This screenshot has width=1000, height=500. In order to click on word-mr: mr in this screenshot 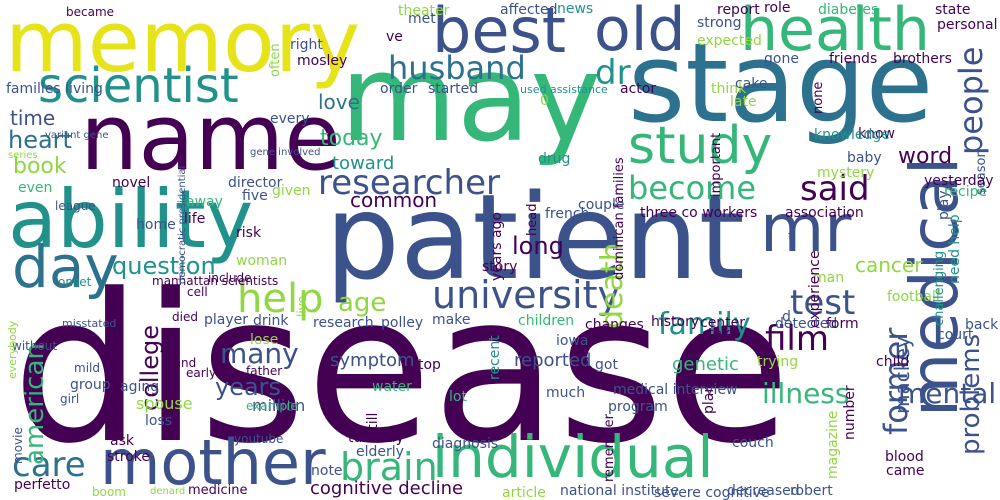, I will do `click(806, 228)`.